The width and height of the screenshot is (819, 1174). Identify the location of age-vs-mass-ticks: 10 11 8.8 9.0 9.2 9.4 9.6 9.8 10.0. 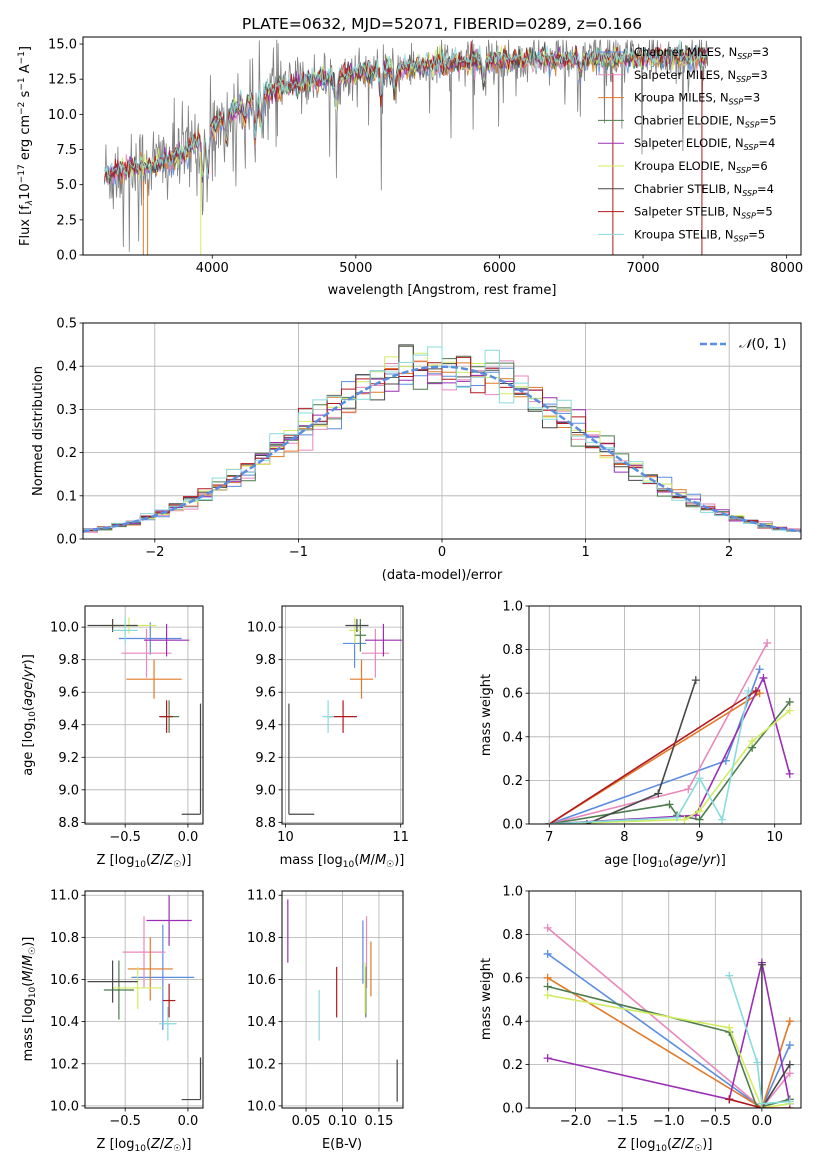
(328, 733).